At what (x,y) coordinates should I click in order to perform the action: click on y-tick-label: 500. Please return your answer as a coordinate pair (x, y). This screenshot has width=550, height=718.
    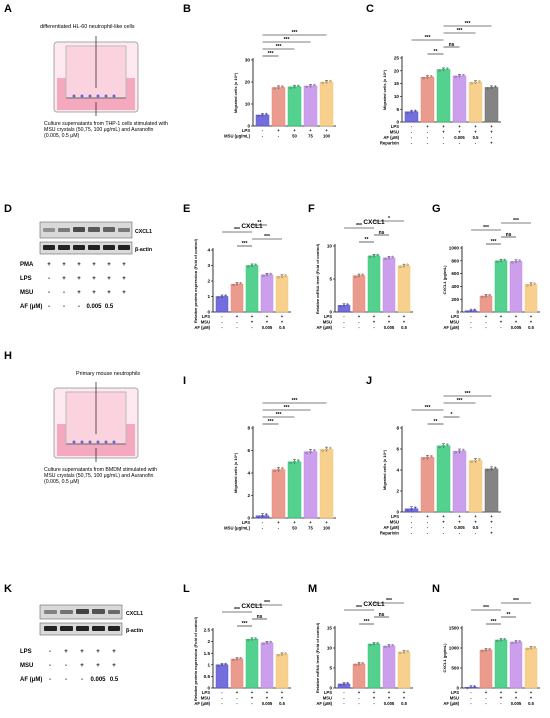
    Looking at the image, I should click on (455, 668).